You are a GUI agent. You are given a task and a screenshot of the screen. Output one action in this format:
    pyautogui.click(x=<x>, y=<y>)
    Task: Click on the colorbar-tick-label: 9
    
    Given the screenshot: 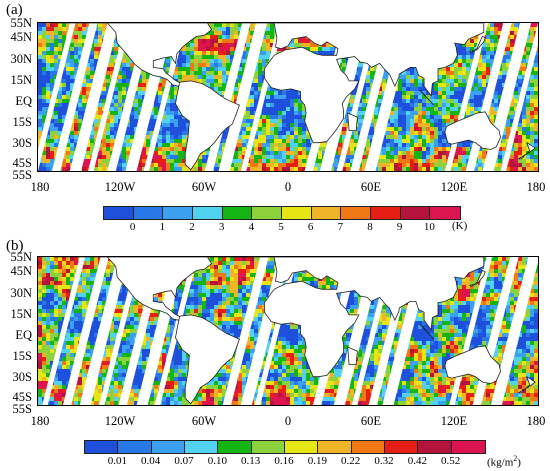 What is the action you would take?
    pyautogui.click(x=399, y=227)
    